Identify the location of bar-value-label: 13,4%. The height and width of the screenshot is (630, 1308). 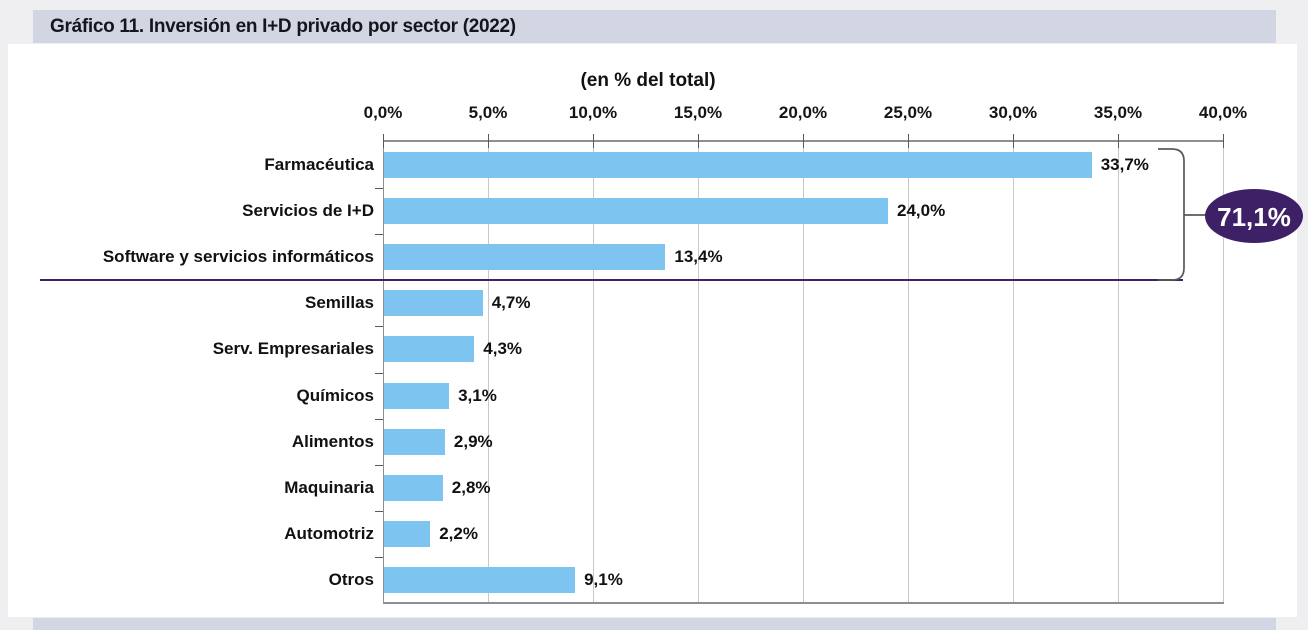
(698, 257).